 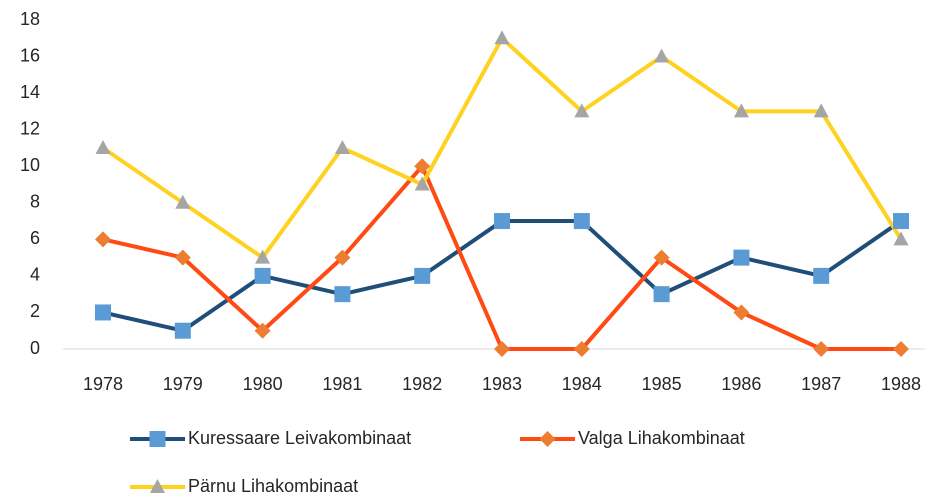 What do you see at coordinates (263, 384) in the screenshot?
I see `x-tick-label: 1980` at bounding box center [263, 384].